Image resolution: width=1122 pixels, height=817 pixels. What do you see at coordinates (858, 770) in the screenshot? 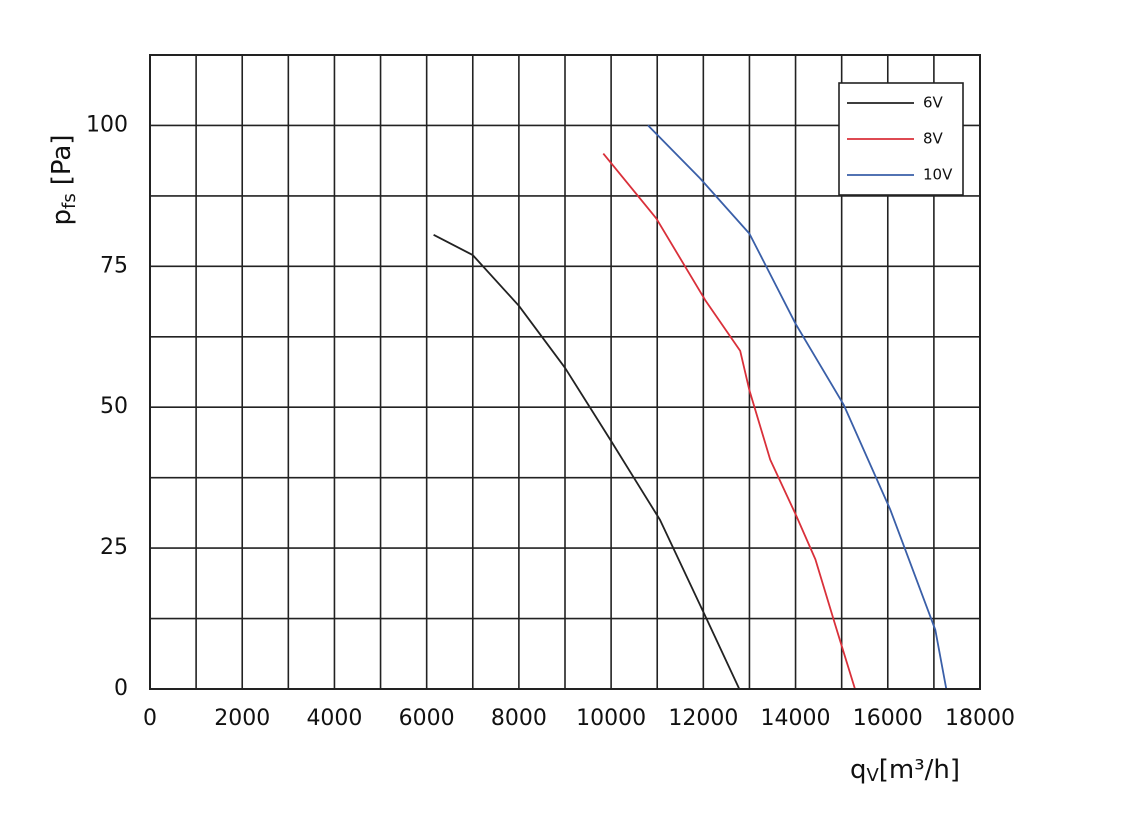
I see `x-label-symbol: q` at bounding box center [858, 770].